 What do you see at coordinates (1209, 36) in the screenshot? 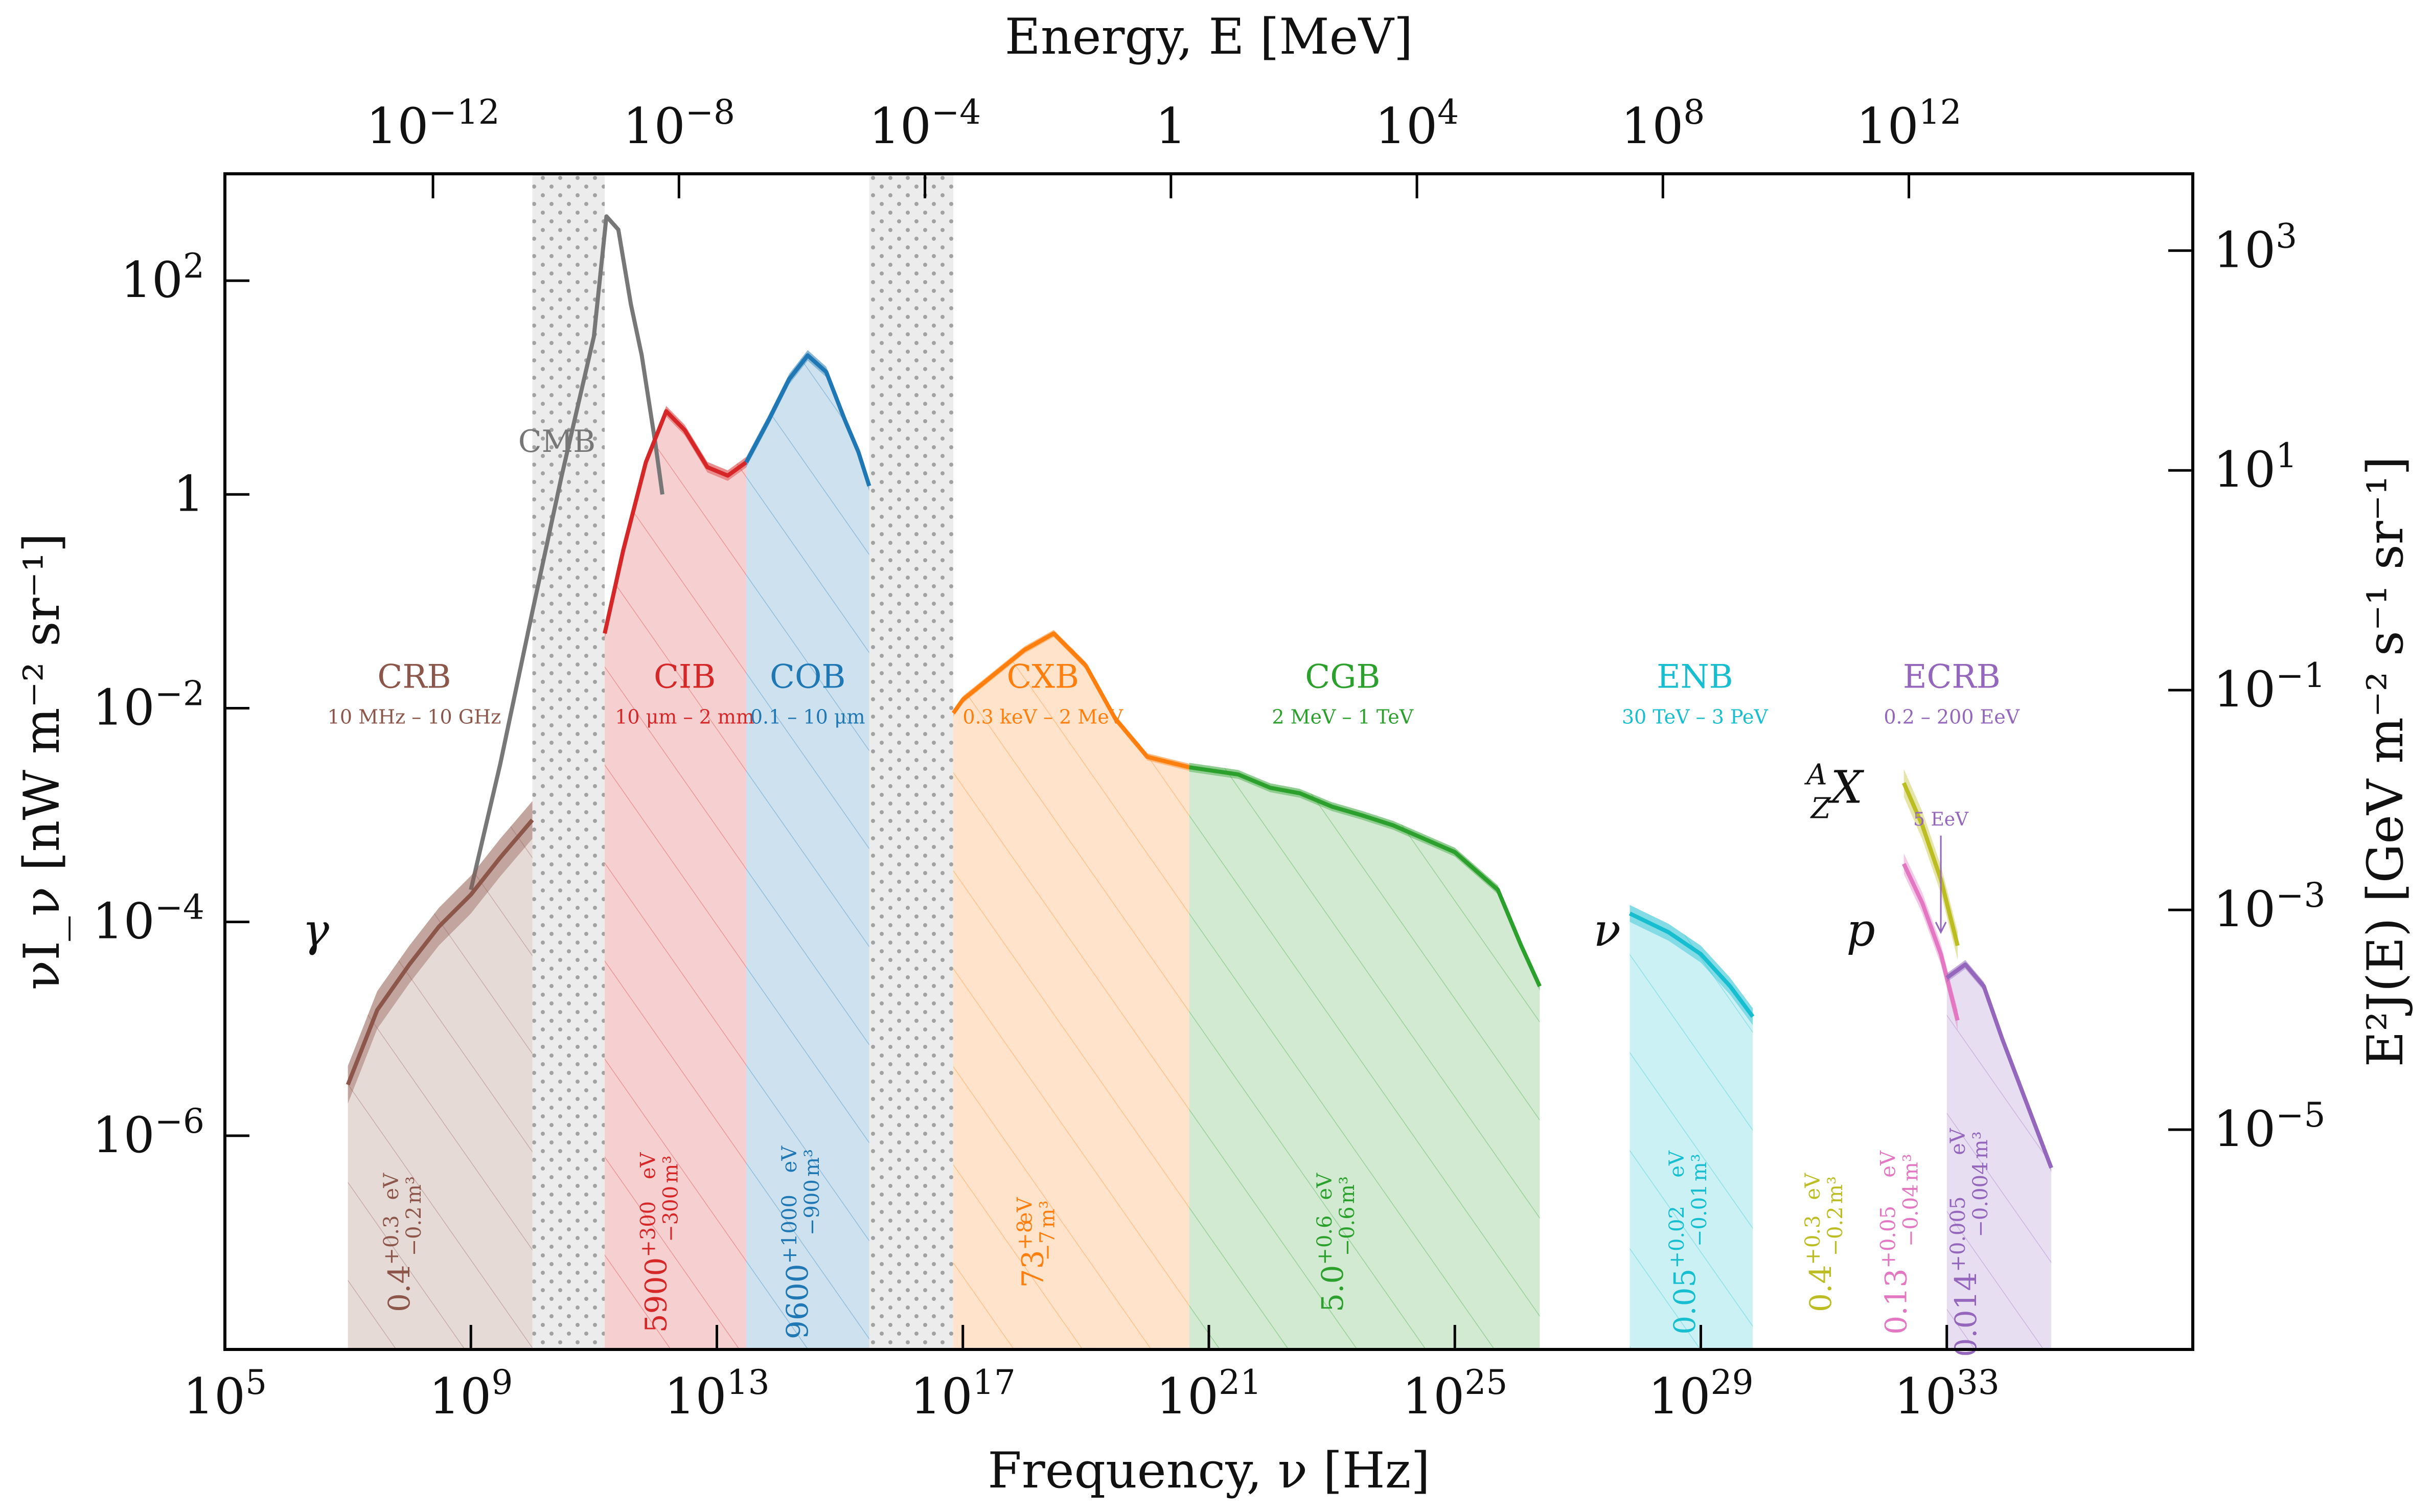
I see `x2-axis-title: Energy, E [MeV]` at bounding box center [1209, 36].